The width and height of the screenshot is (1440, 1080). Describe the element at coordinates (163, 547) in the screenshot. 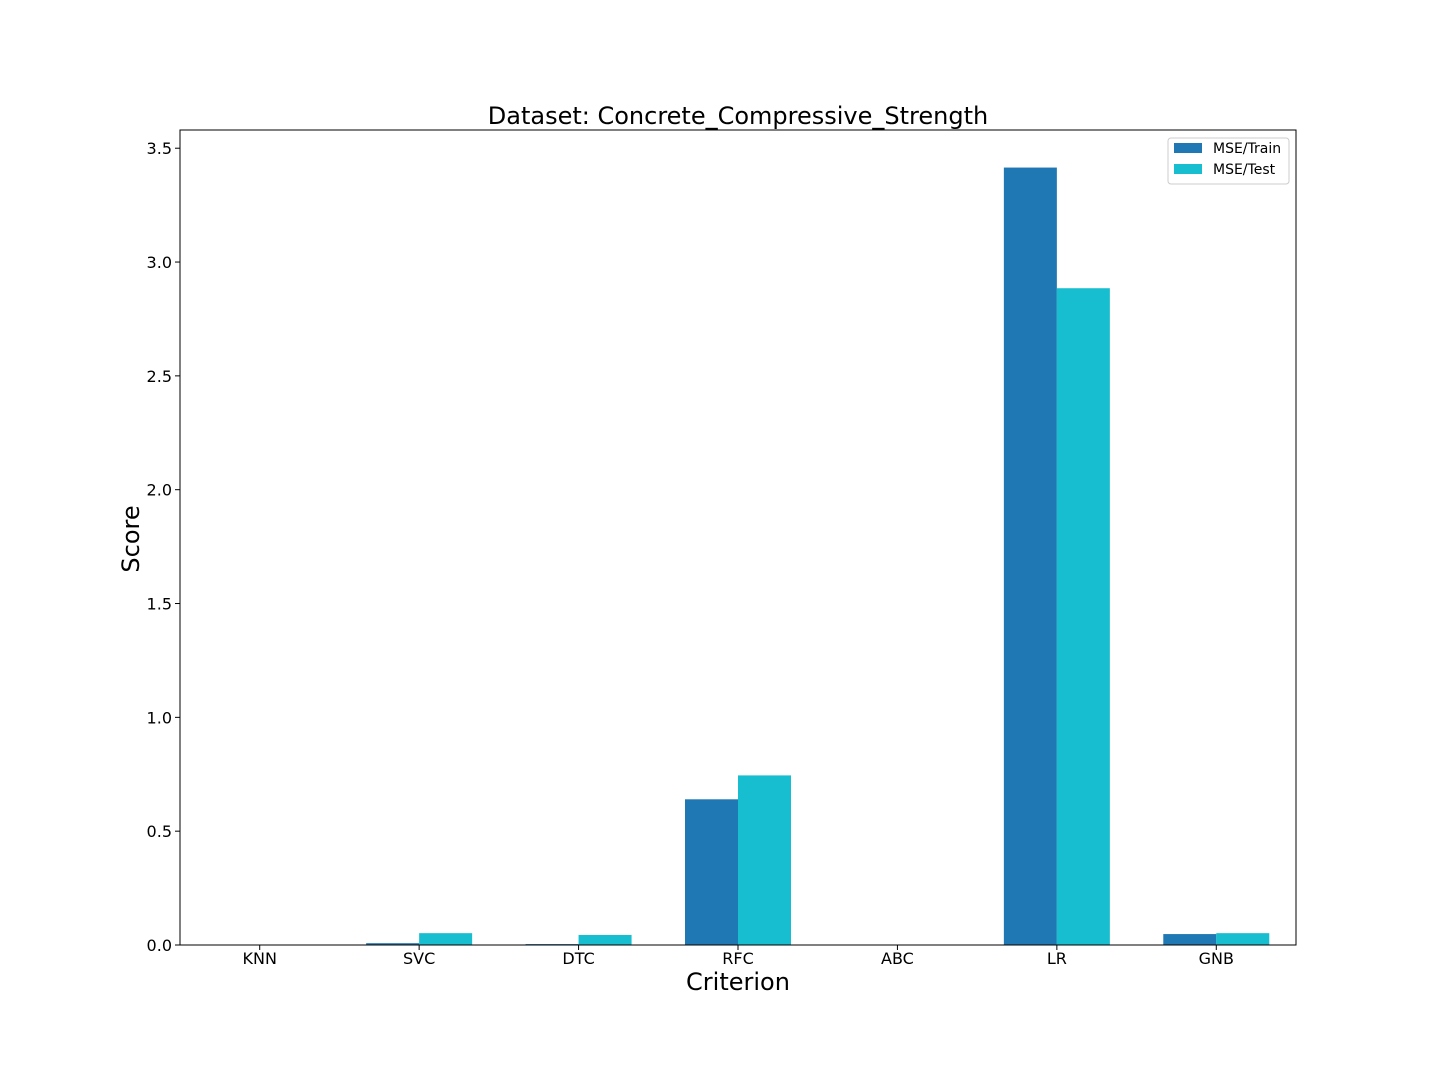

I see `y-axis: 0.0 0.5 1.0 1.5 2.0 2.5 3.0 3.5` at that location.